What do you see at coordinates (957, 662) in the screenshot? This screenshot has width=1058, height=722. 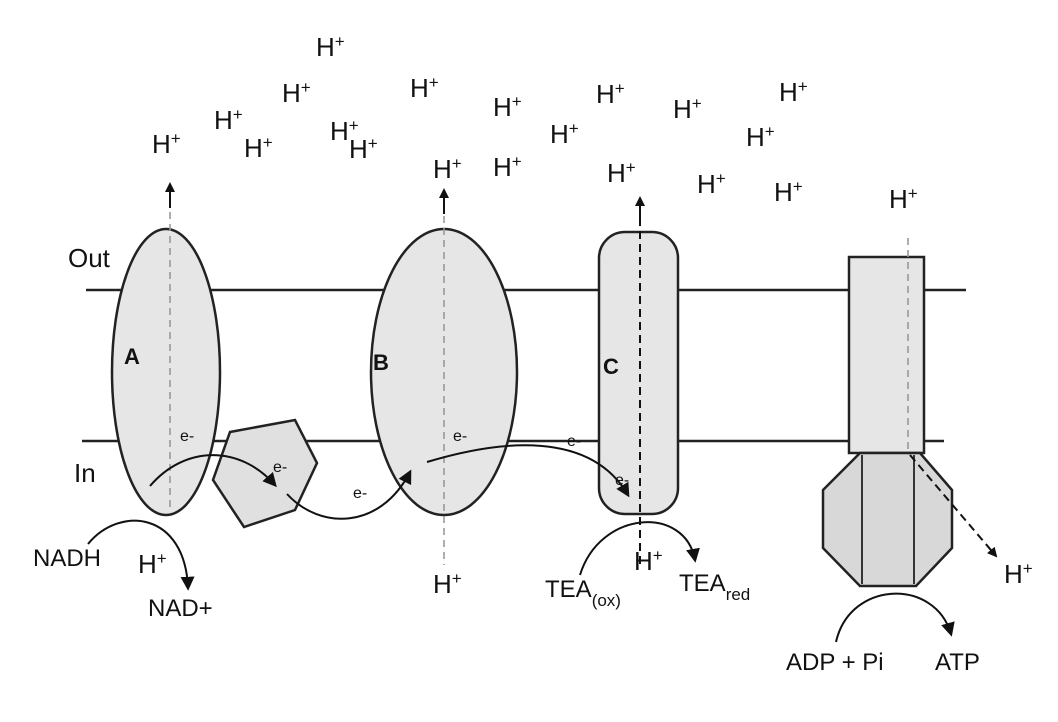 I see `atp-label: ATP` at bounding box center [957, 662].